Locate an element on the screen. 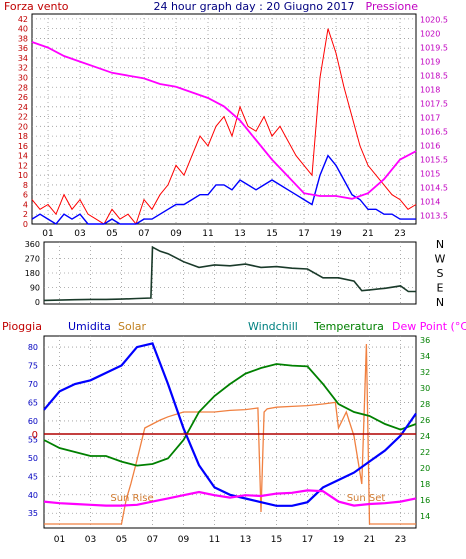 This screenshot has width=466, height=559. temperature-tick-label: 32 is located at coordinates (425, 372).